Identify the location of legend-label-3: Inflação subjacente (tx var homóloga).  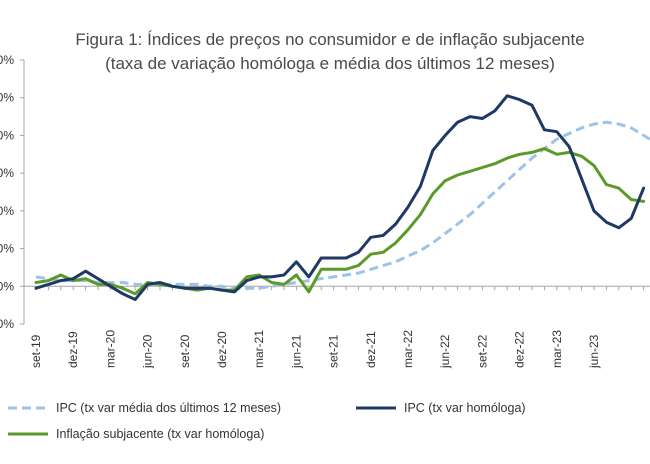
(160, 434).